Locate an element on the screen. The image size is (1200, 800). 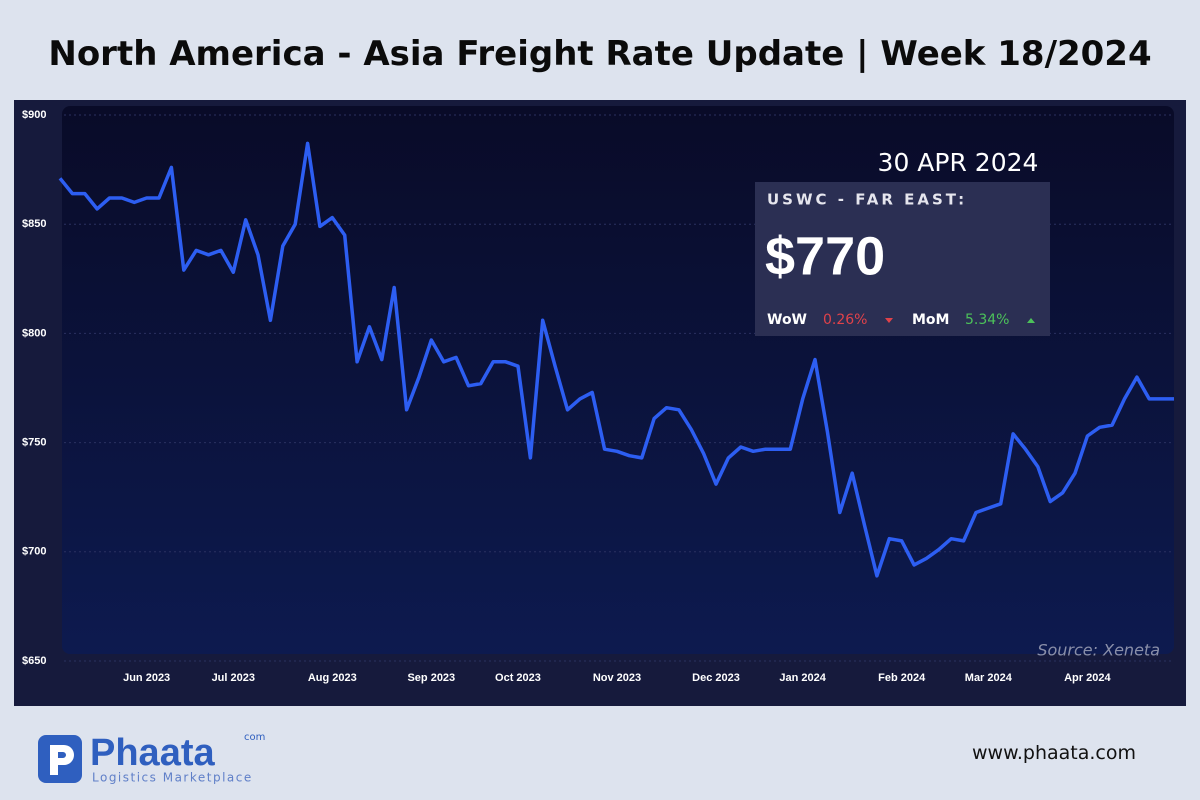
wow-value: 0.26% is located at coordinates (845, 320).